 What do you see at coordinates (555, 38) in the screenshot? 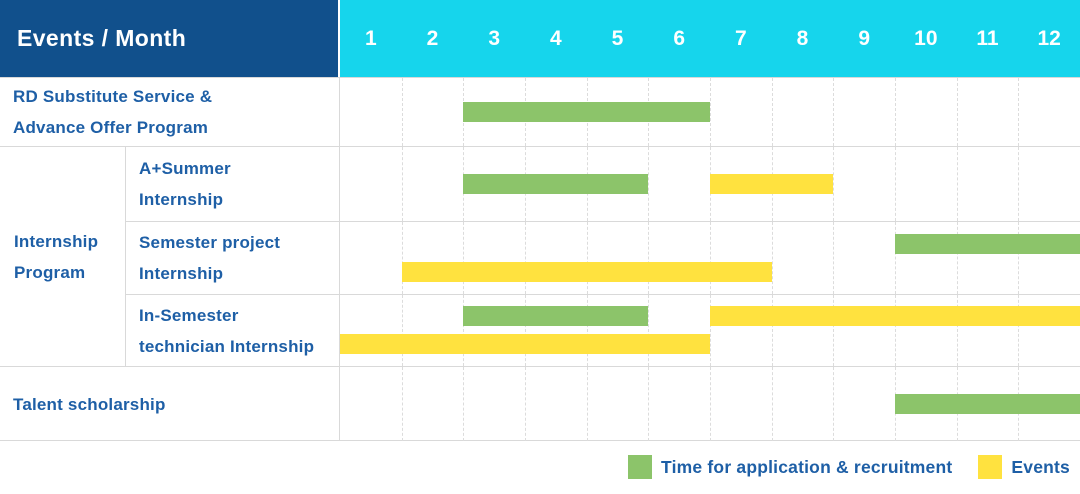
I see `month-header-cell: 4` at bounding box center [555, 38].